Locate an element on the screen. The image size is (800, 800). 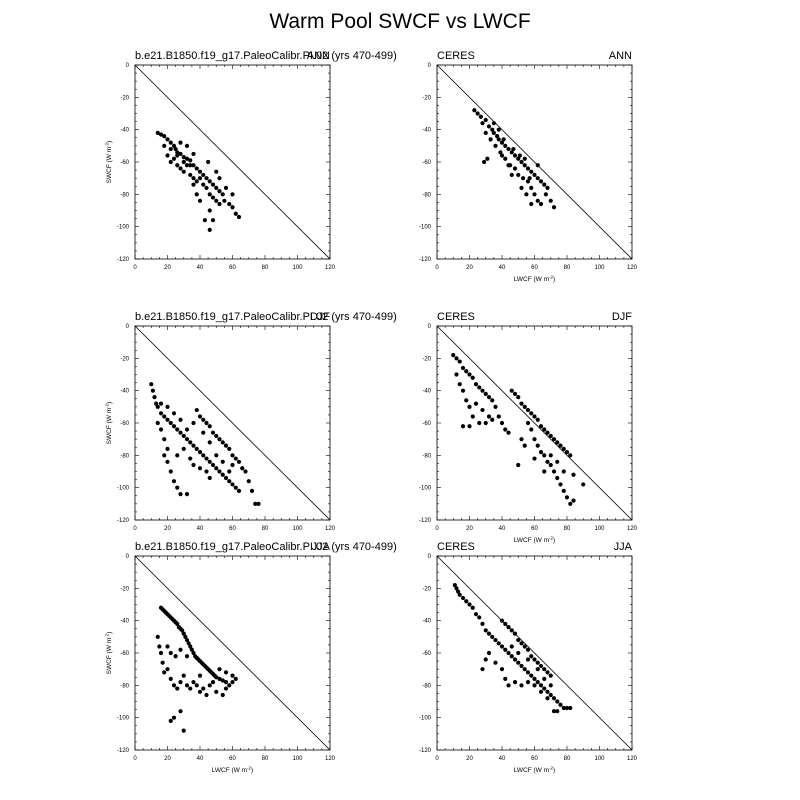
y-tick-label: -80 is located at coordinates (426, 195).